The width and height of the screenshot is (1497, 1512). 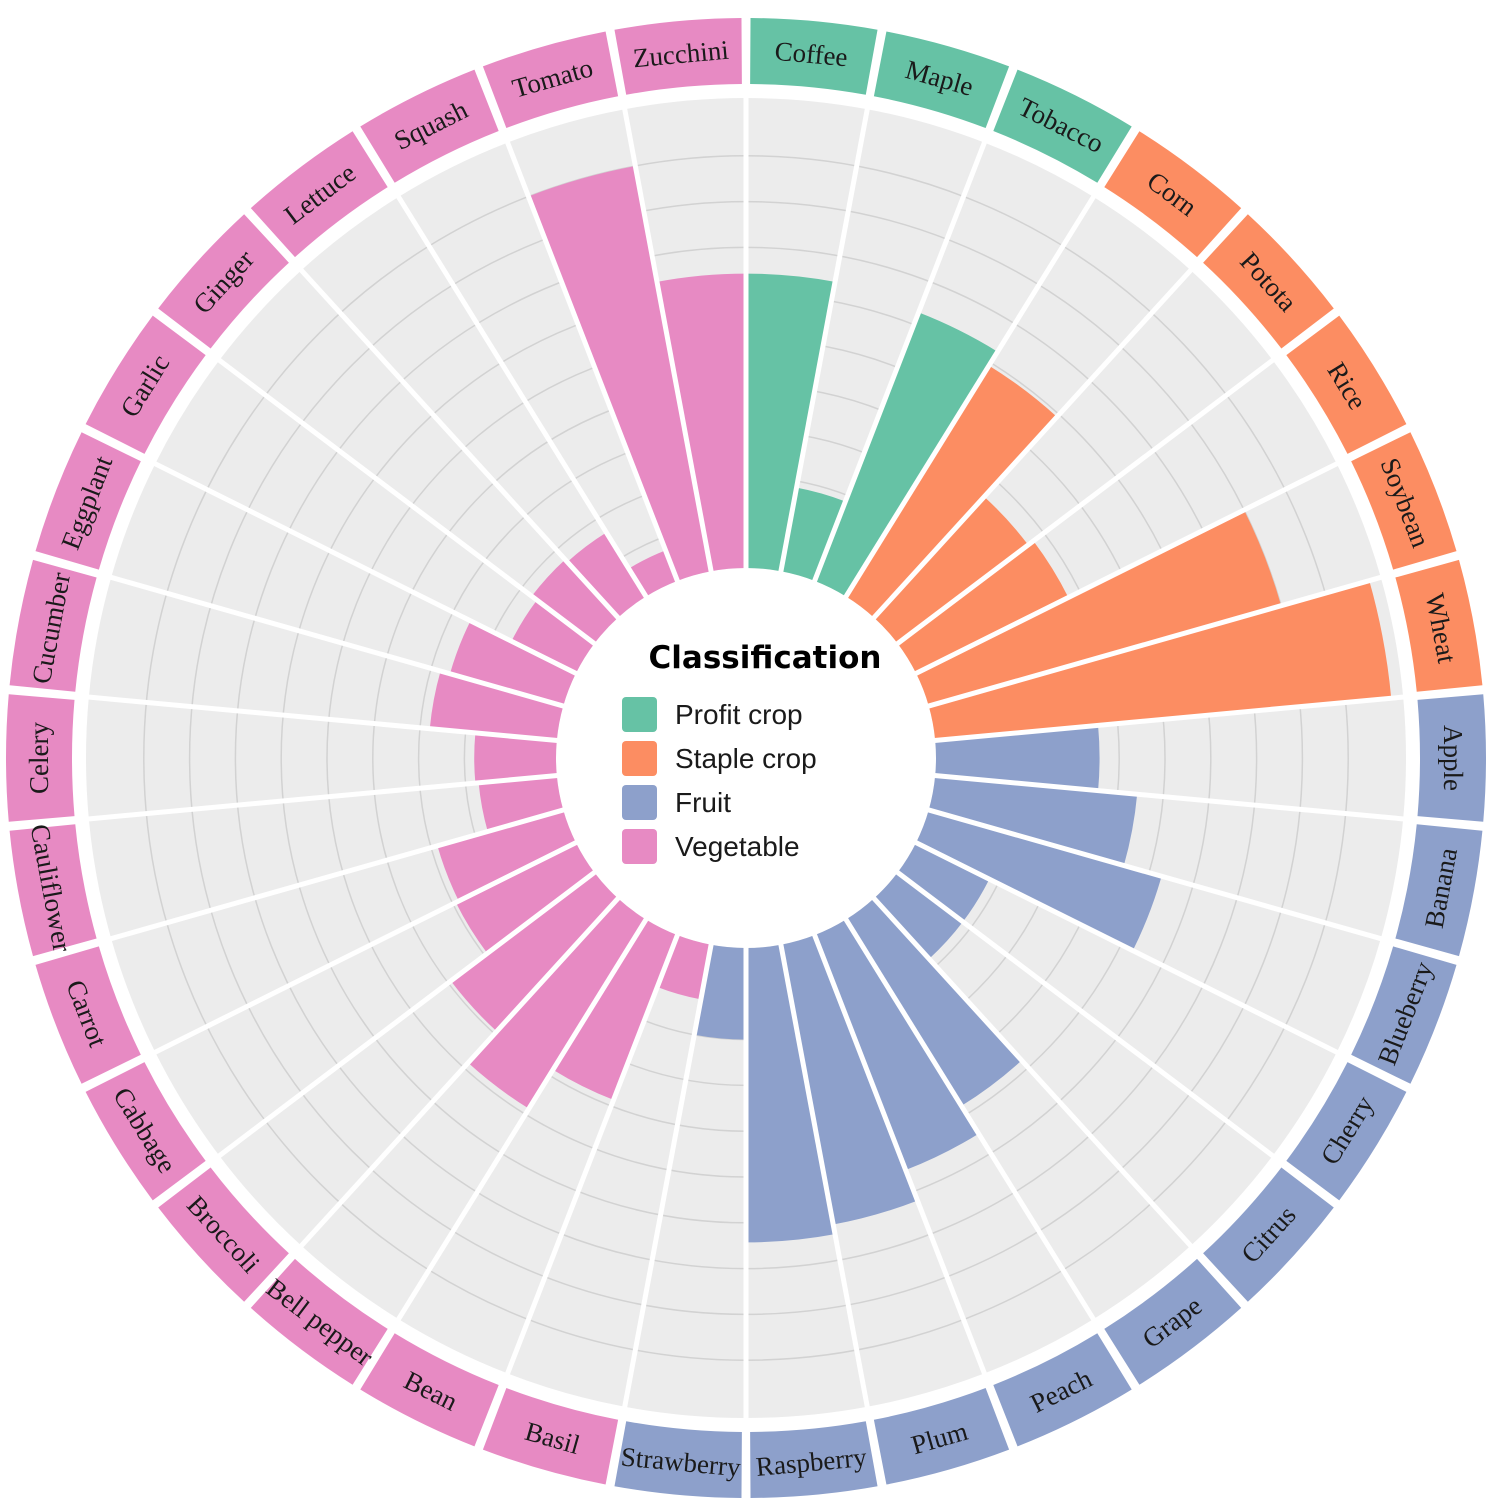 I want to click on sector-bg-ginger, so click(x=418, y=457).